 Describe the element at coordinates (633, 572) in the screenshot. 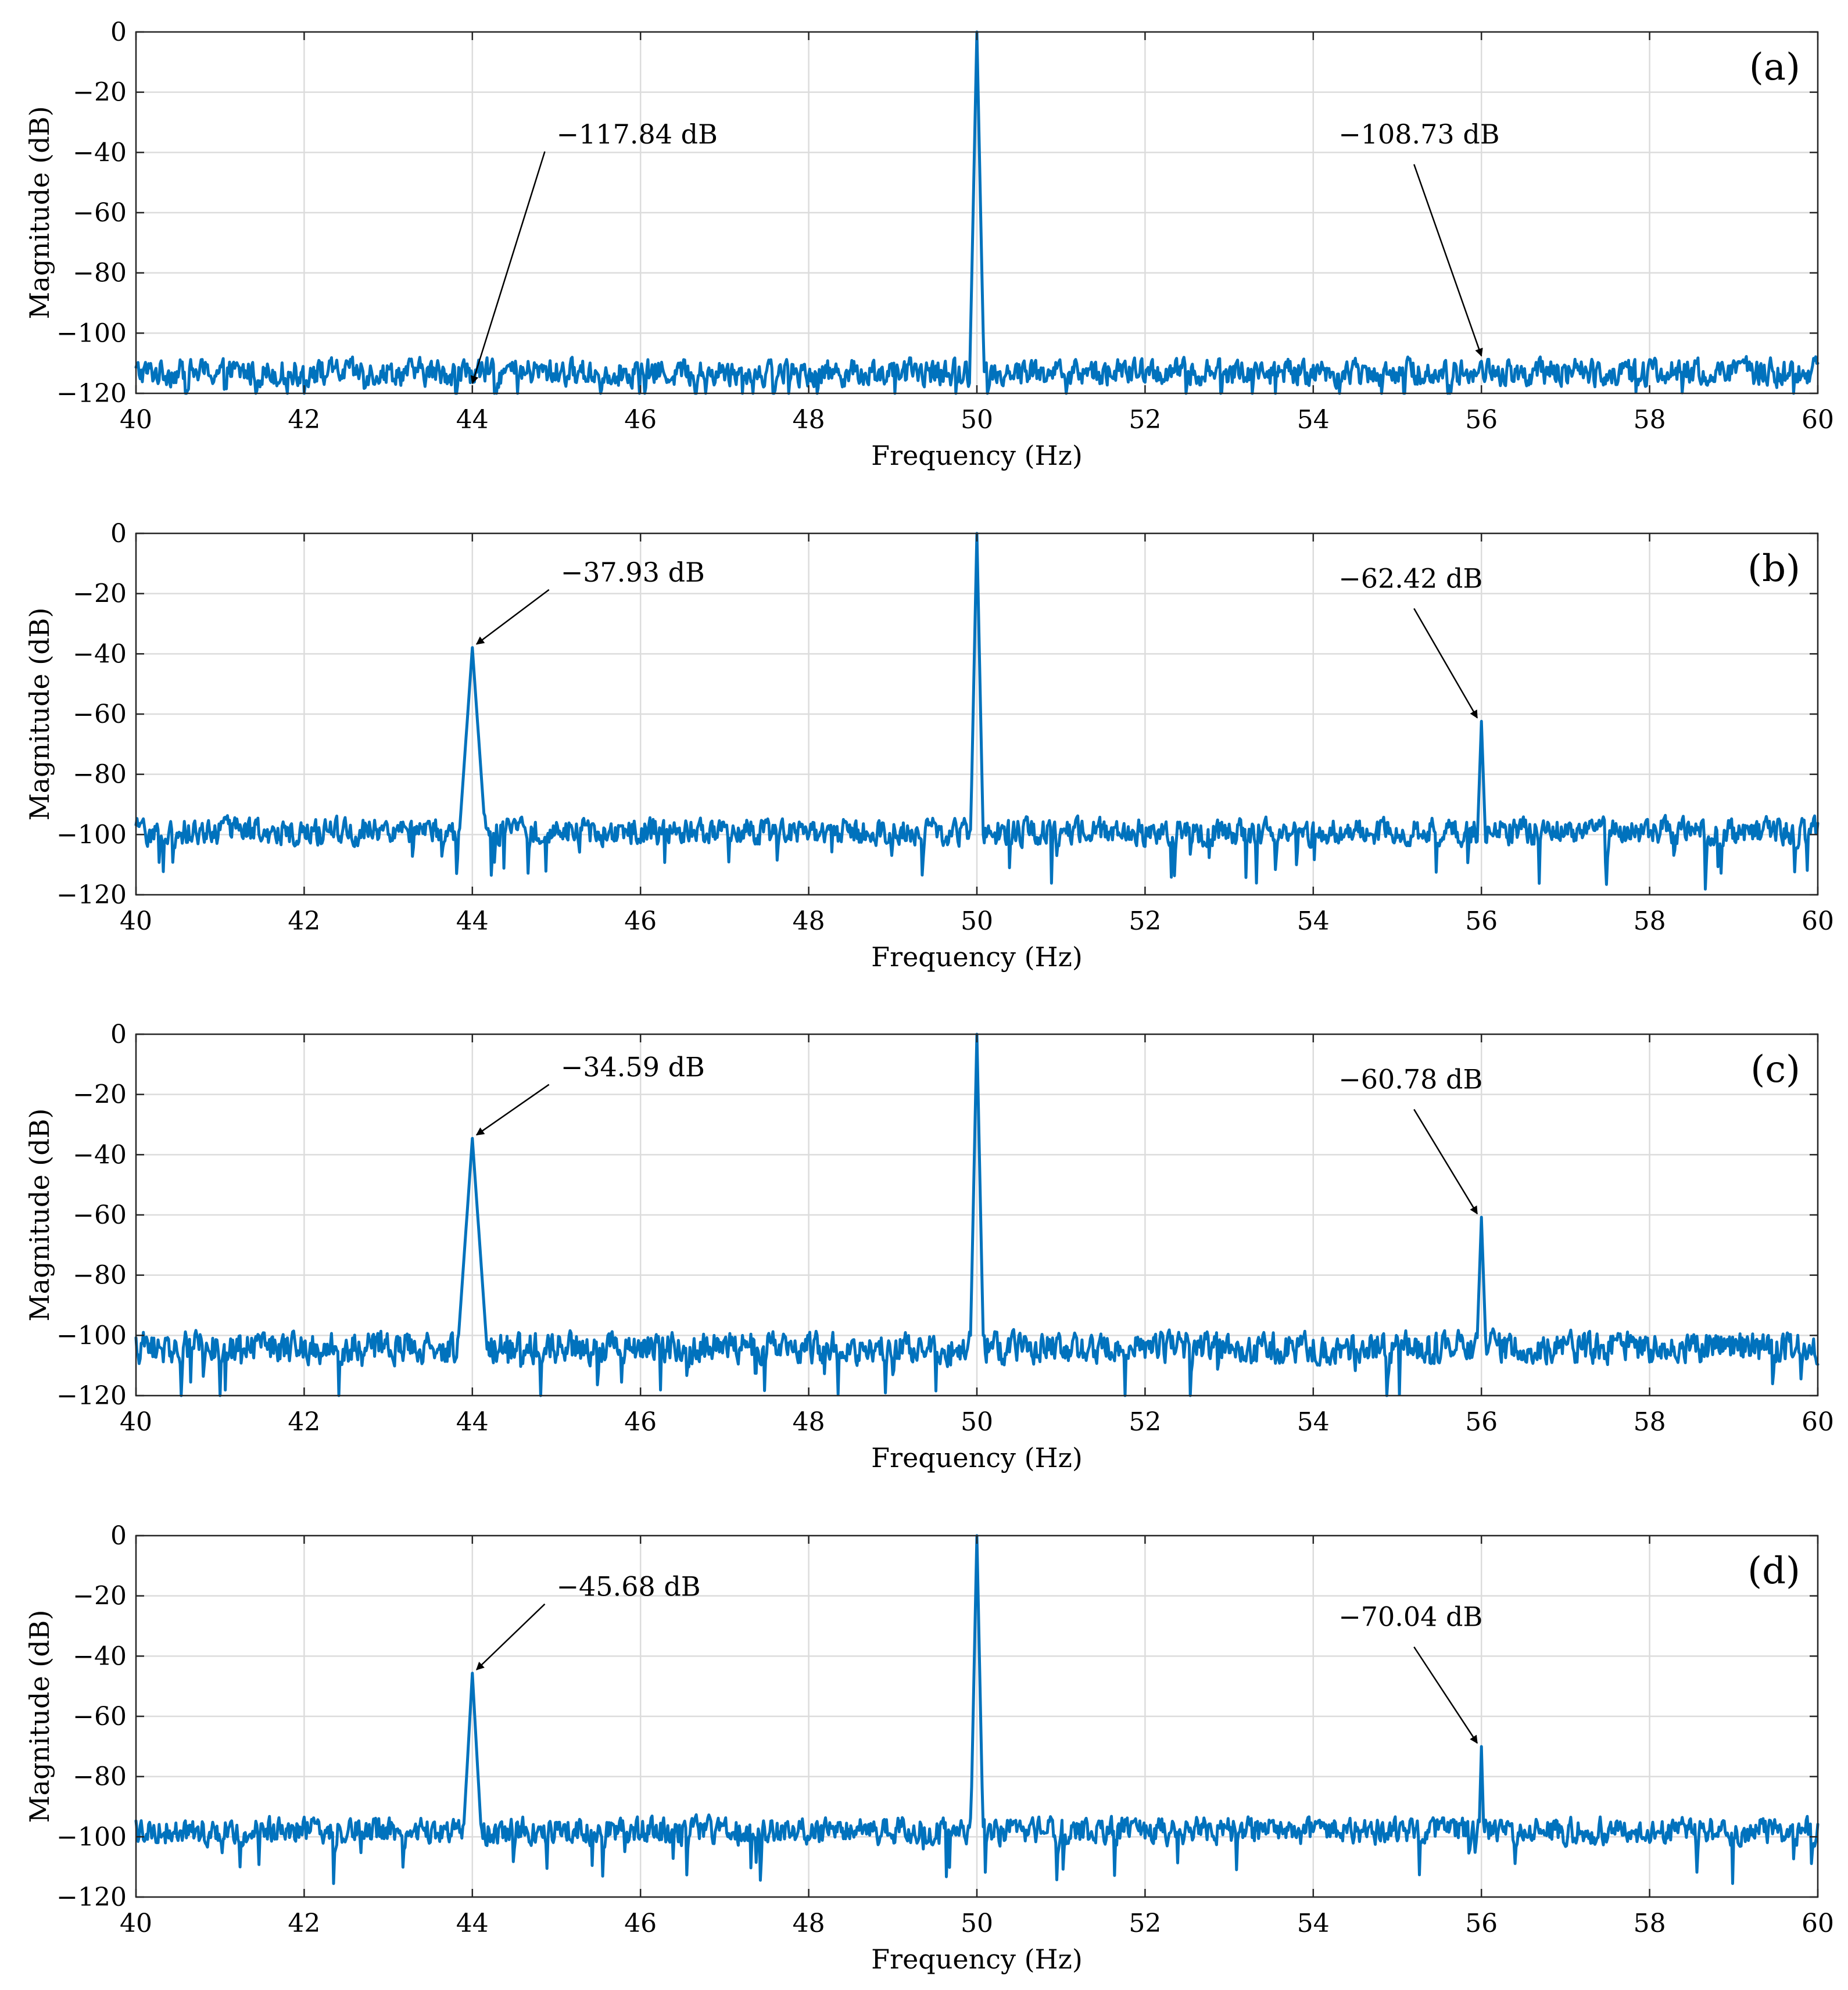

I see `annotation-label: −37.93 dB` at that location.